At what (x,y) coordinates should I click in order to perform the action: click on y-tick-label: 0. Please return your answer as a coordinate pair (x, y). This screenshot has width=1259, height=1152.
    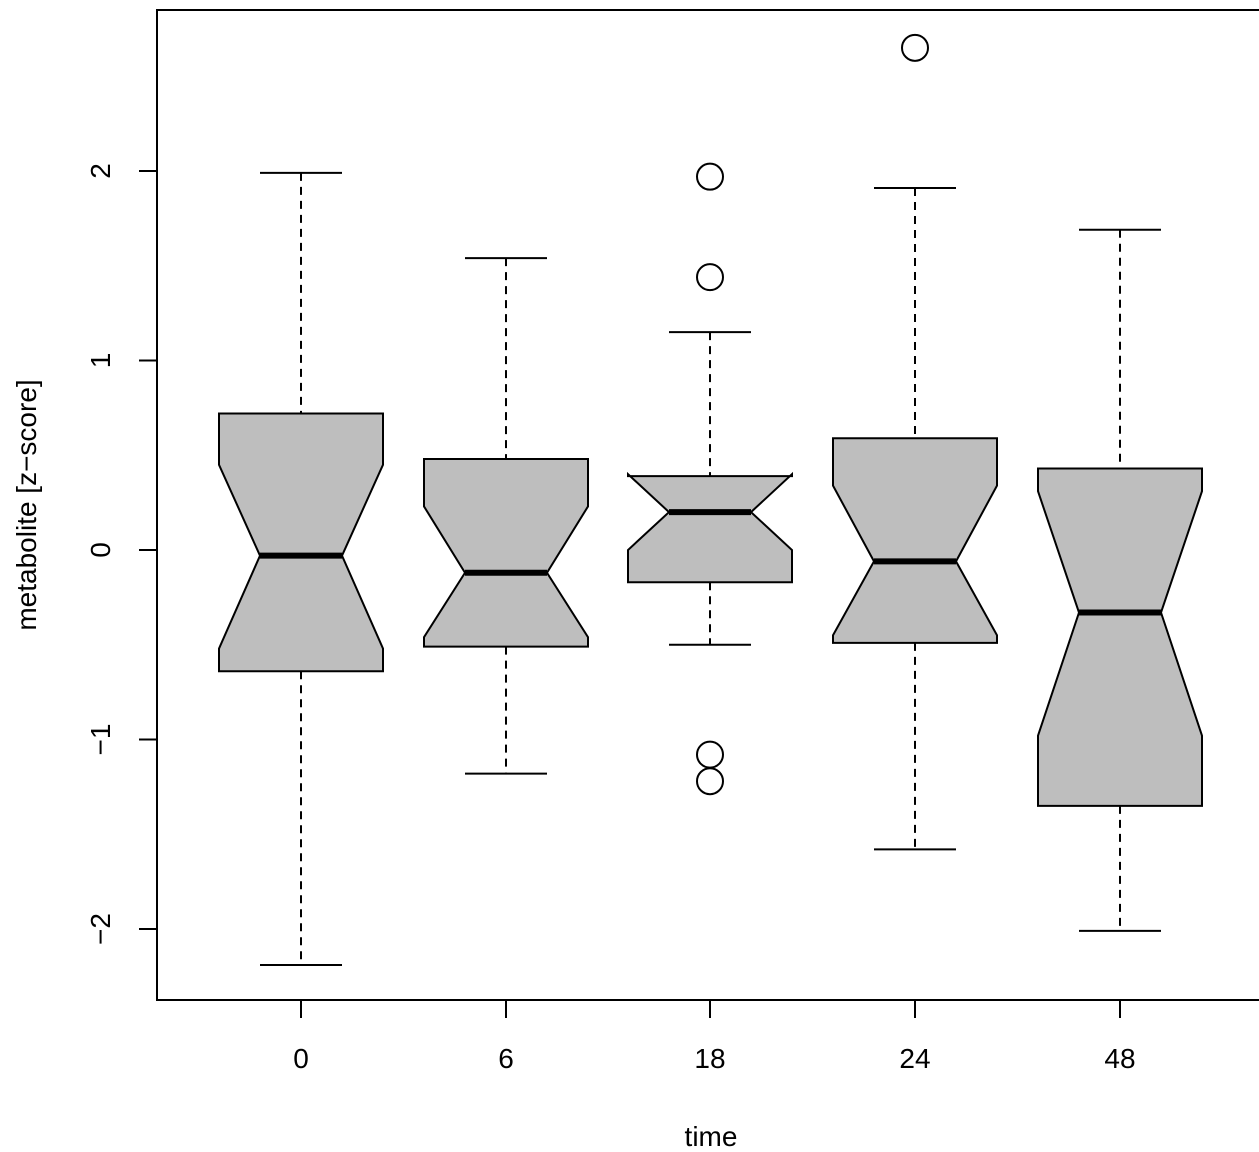
    Looking at the image, I should click on (100, 550).